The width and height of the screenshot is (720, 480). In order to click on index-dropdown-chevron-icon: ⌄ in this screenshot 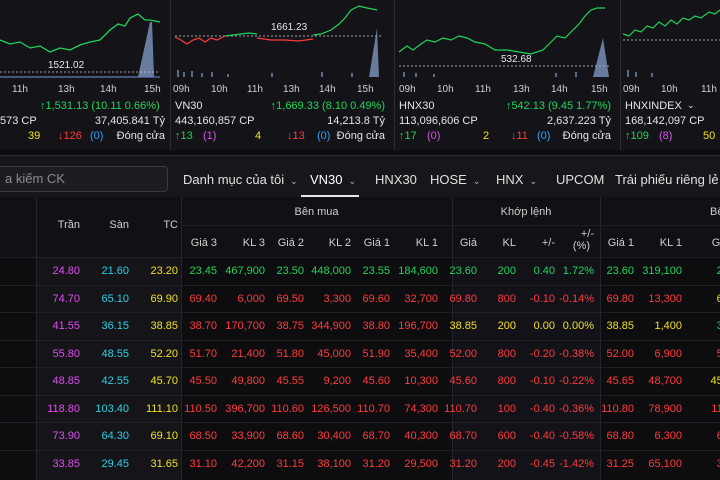, I will do `click(691, 105)`.